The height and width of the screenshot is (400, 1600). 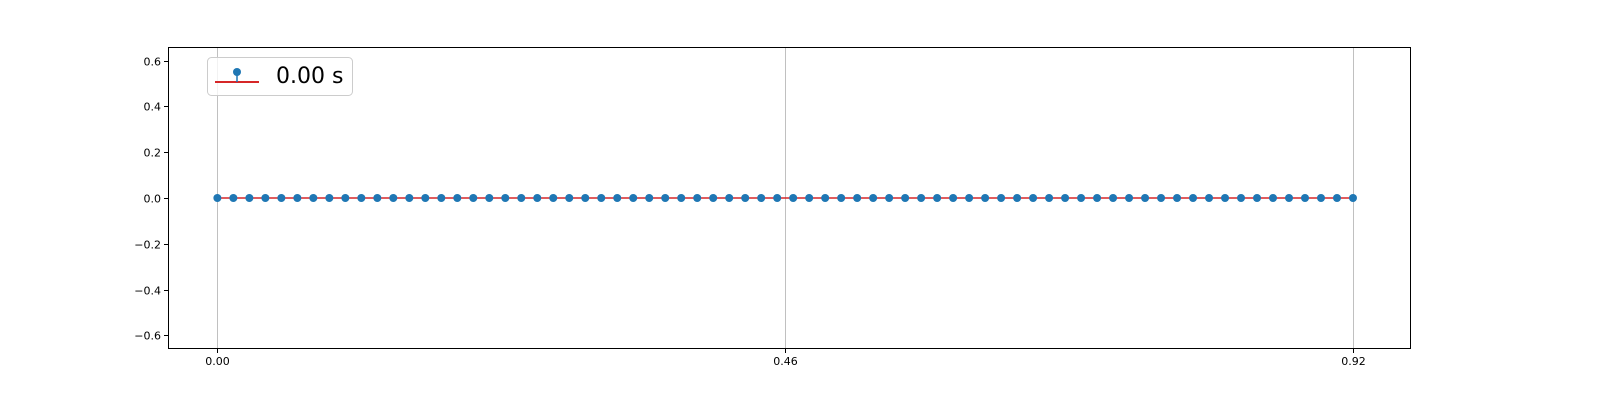 What do you see at coordinates (147, 336) in the screenshot?
I see `y-tick-label: −0.6` at bounding box center [147, 336].